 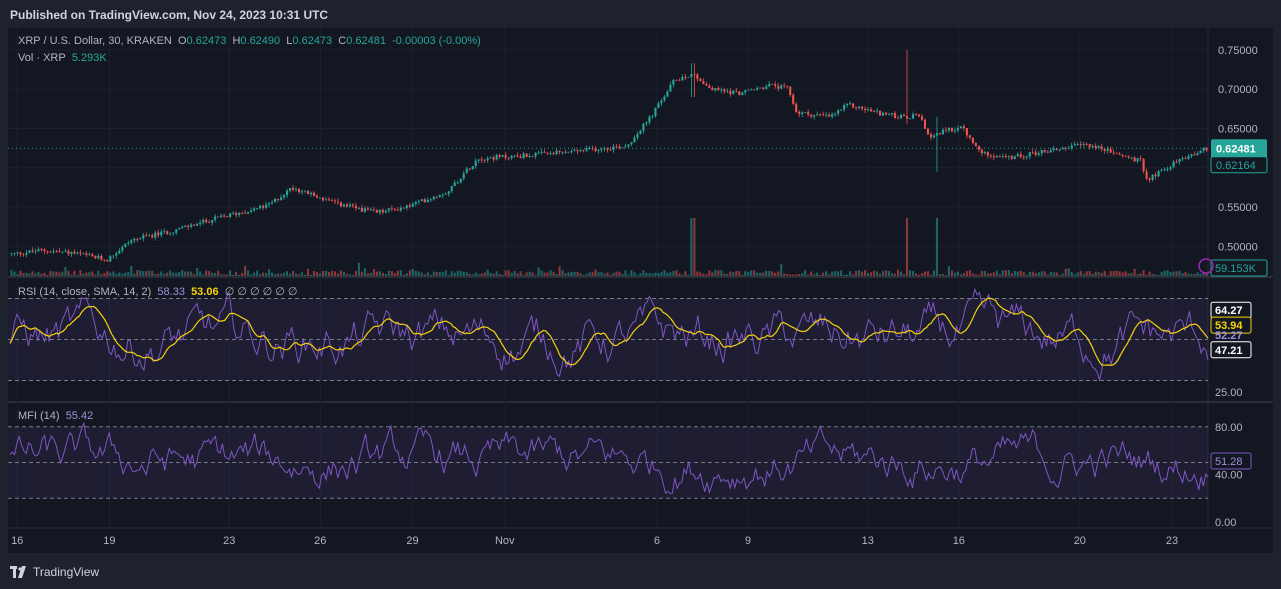 I want to click on band-background, so click(x=608, y=462).